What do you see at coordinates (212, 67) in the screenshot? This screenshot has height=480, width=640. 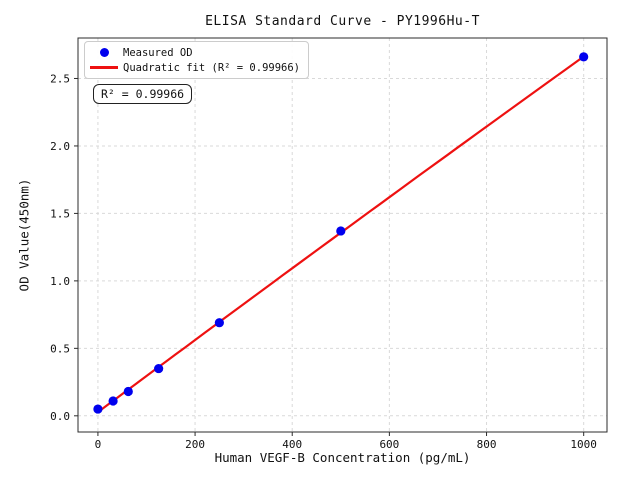 I see `legend-label: Quadratic fit (R² = 0.99966)` at bounding box center [212, 67].